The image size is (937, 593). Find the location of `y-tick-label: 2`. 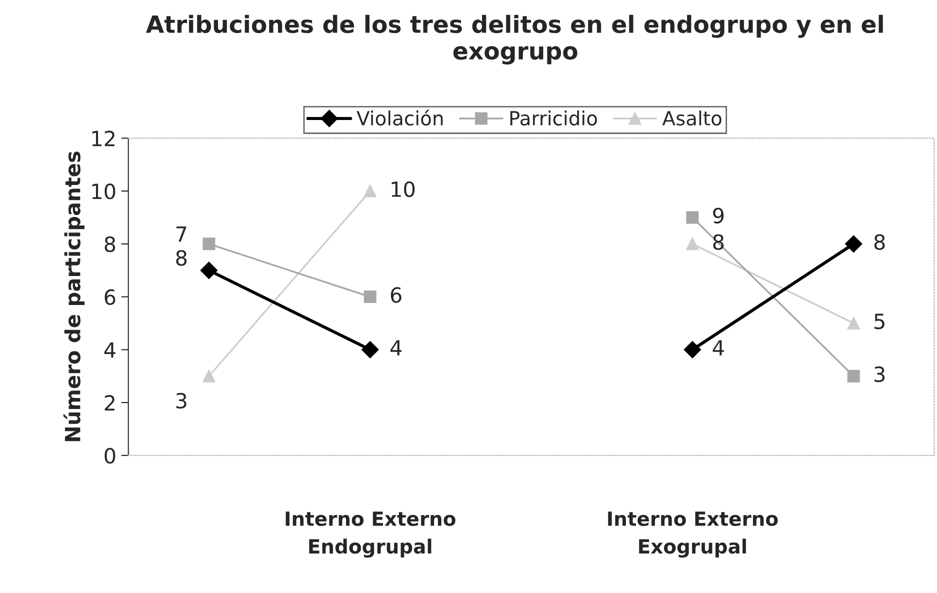

y-tick-label: 2 is located at coordinates (109, 402).